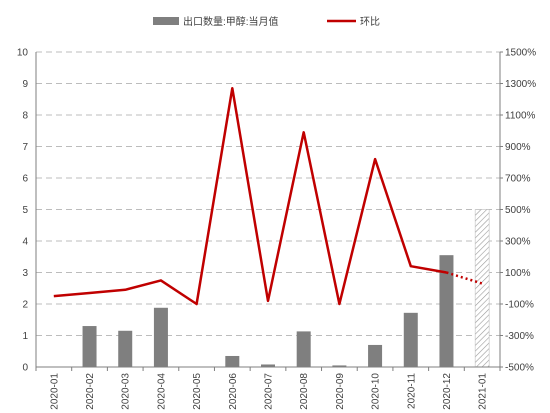  I want to click on y-right-tick-label: -500%, so click(519, 368).